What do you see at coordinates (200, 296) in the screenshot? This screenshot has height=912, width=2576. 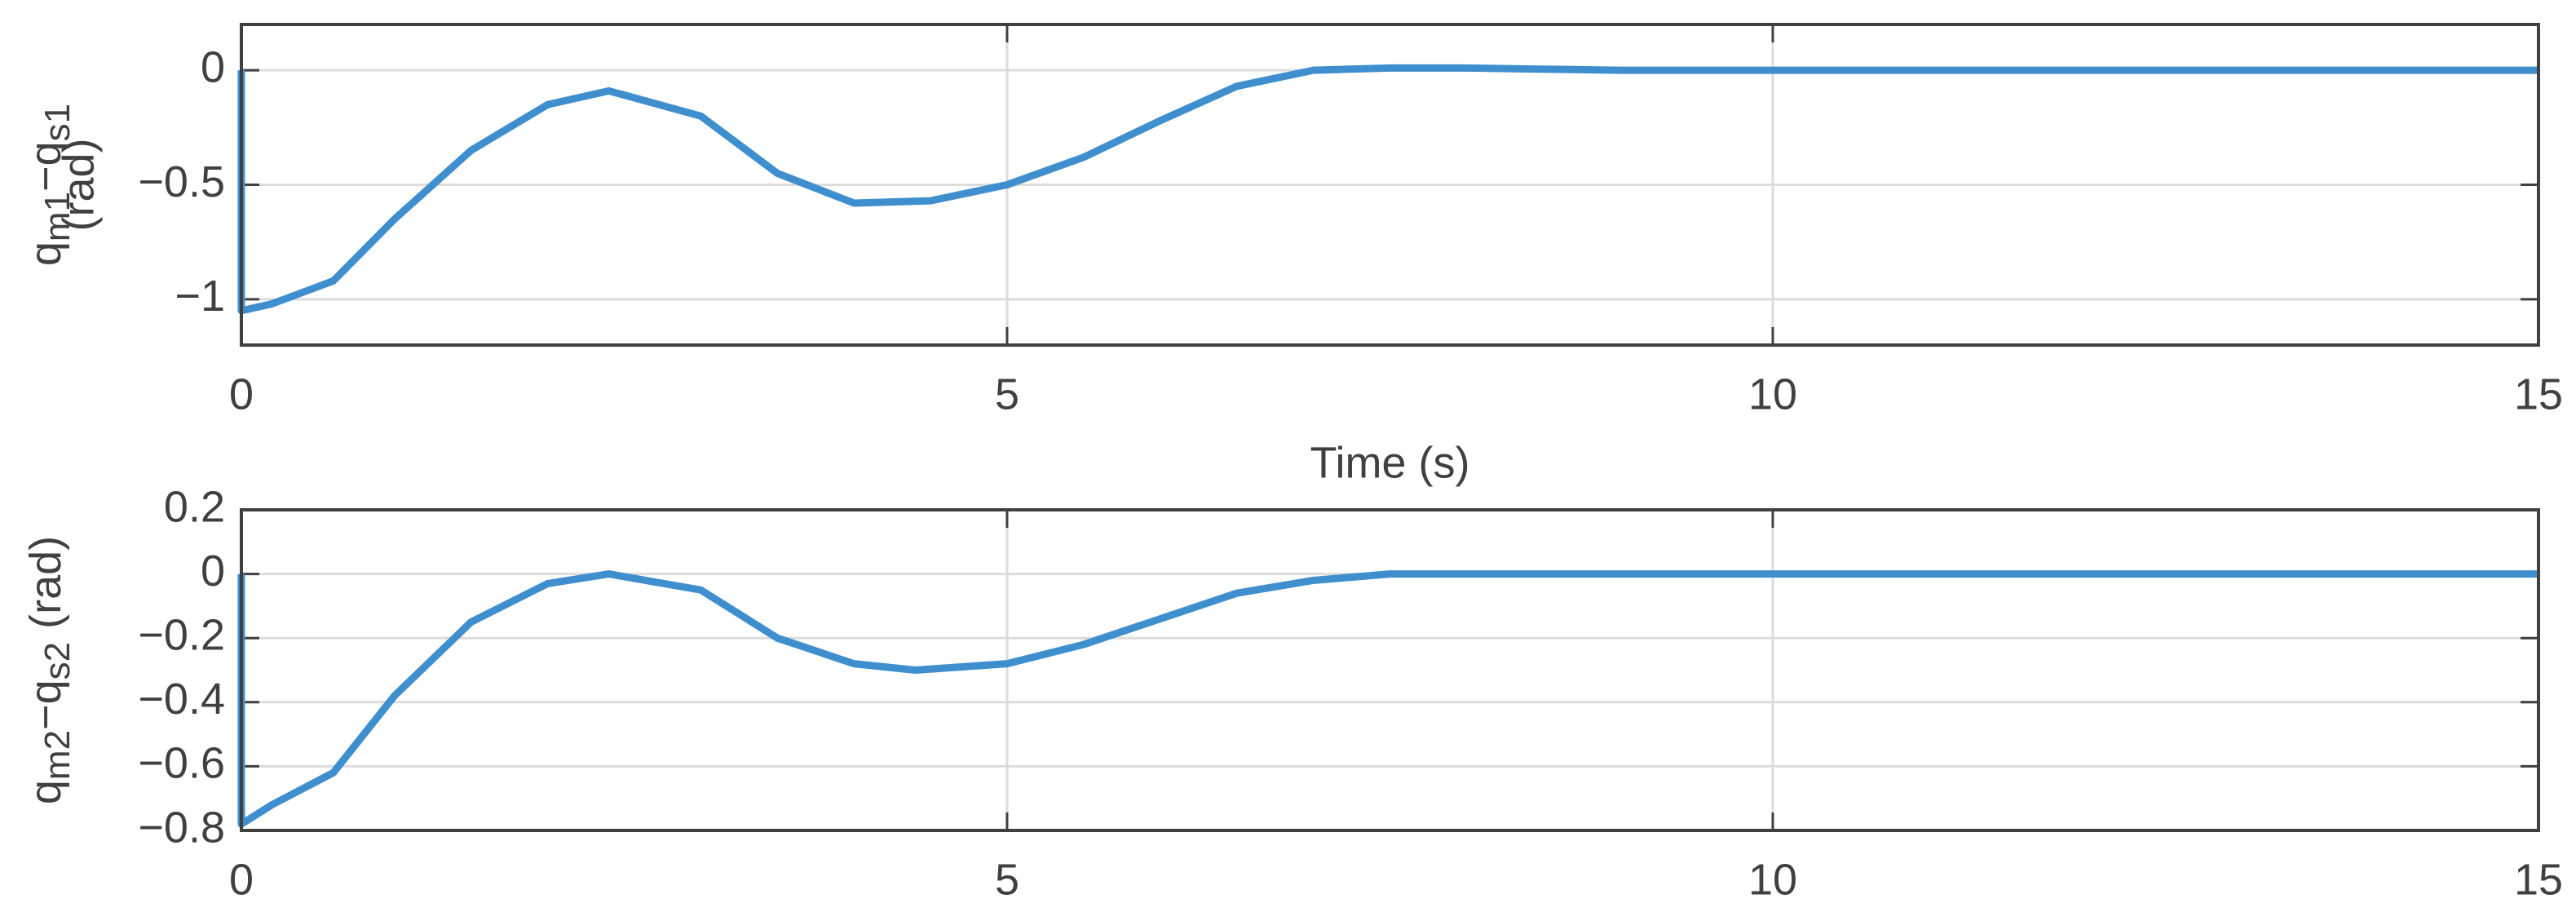 I see `y-tick-label: −1` at bounding box center [200, 296].